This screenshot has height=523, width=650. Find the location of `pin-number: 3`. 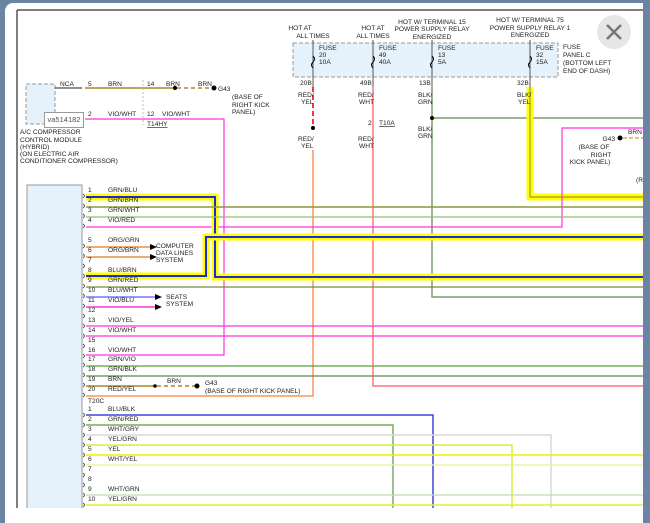

pin-number: 3 is located at coordinates (90, 429).